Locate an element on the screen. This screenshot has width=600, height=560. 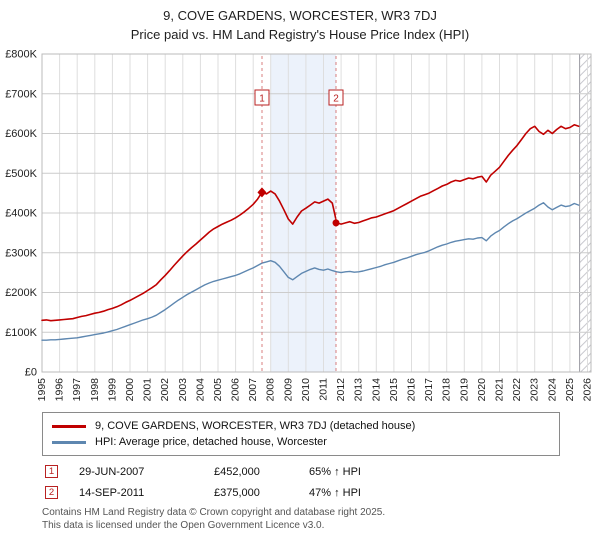
x-tick-label: 2012 is located at coordinates (341, 390).